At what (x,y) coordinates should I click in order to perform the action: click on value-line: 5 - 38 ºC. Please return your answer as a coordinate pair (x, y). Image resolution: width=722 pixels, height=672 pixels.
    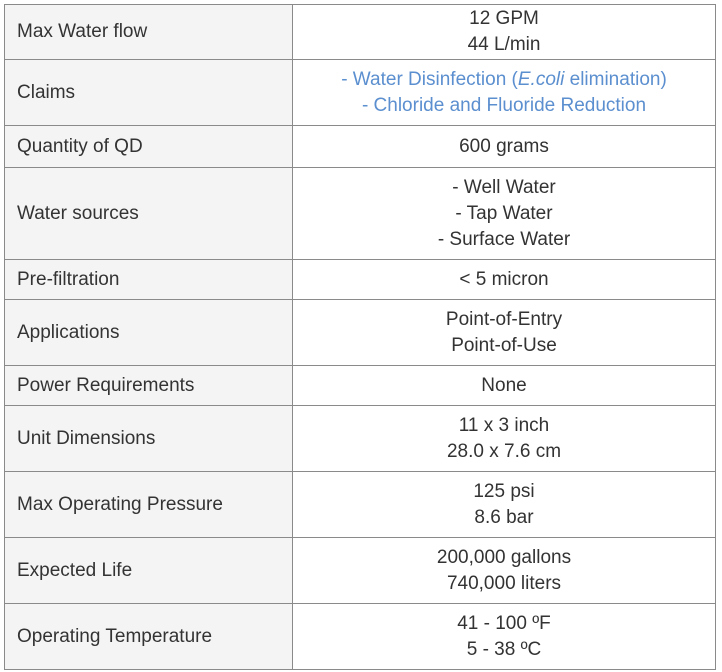
    Looking at the image, I should click on (504, 649).